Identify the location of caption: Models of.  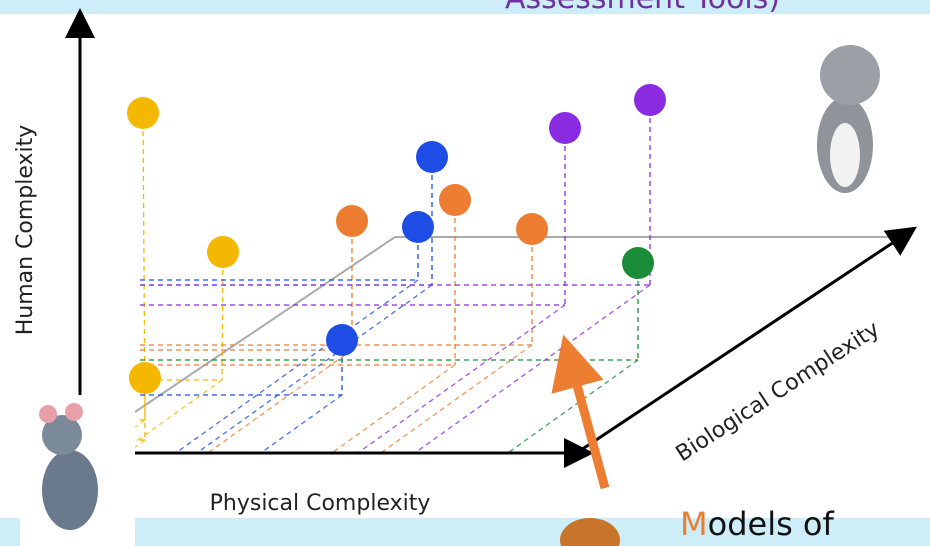
(757, 524).